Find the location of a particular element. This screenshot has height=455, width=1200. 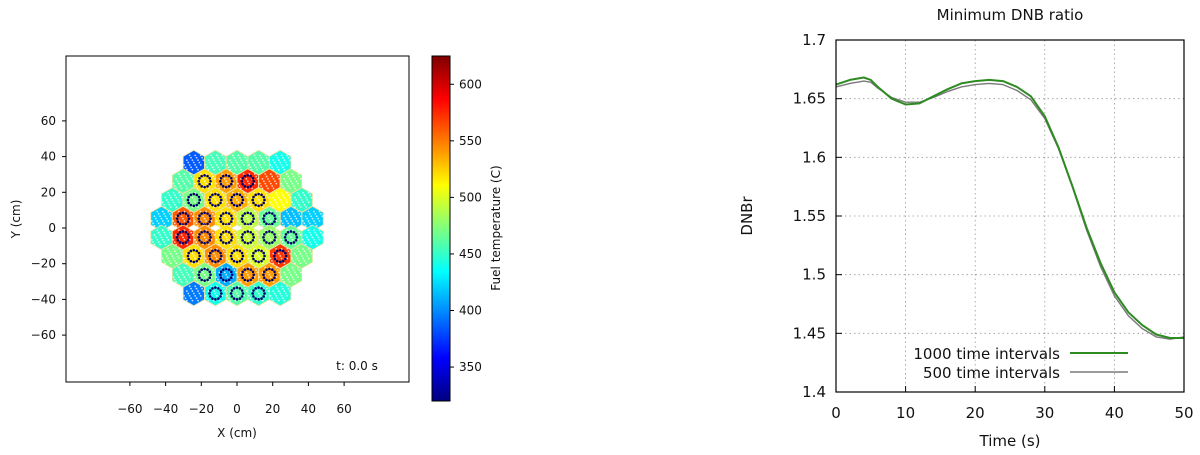

svg-text: 600 is located at coordinates (470, 84).